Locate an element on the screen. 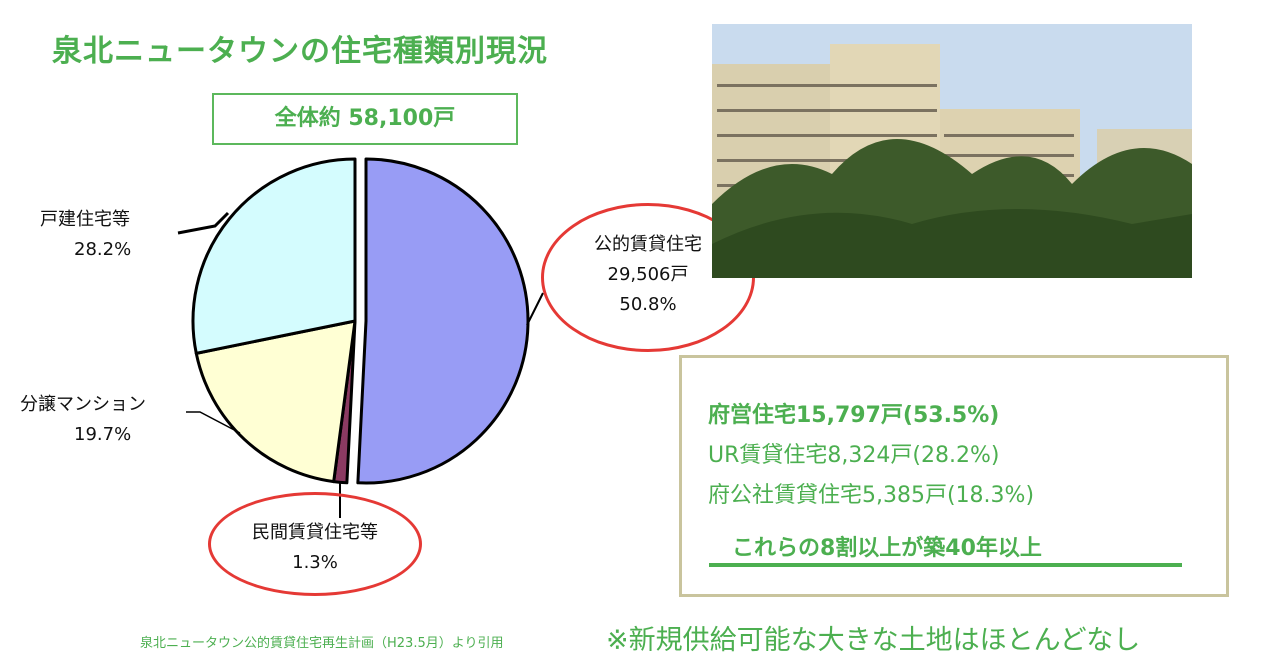 The height and width of the screenshot is (670, 1268). label-public: 公的賃貸住宅 29,506戸 50.8% is located at coordinates (648, 275).